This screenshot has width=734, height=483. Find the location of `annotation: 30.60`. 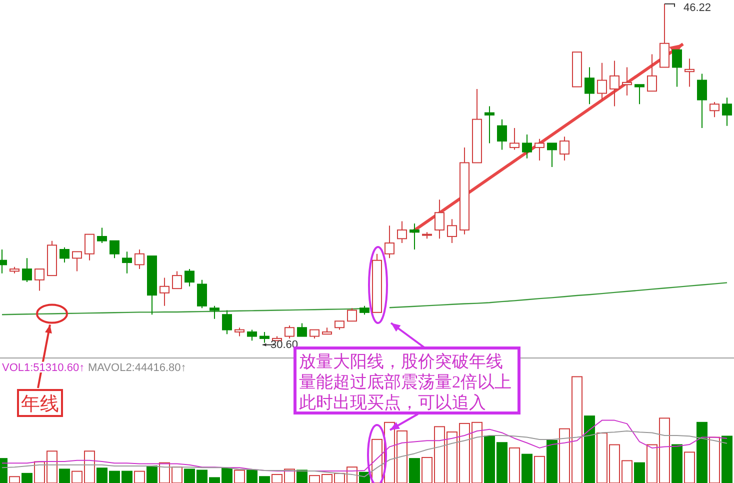

annotation: 30.60 is located at coordinates (284, 344).